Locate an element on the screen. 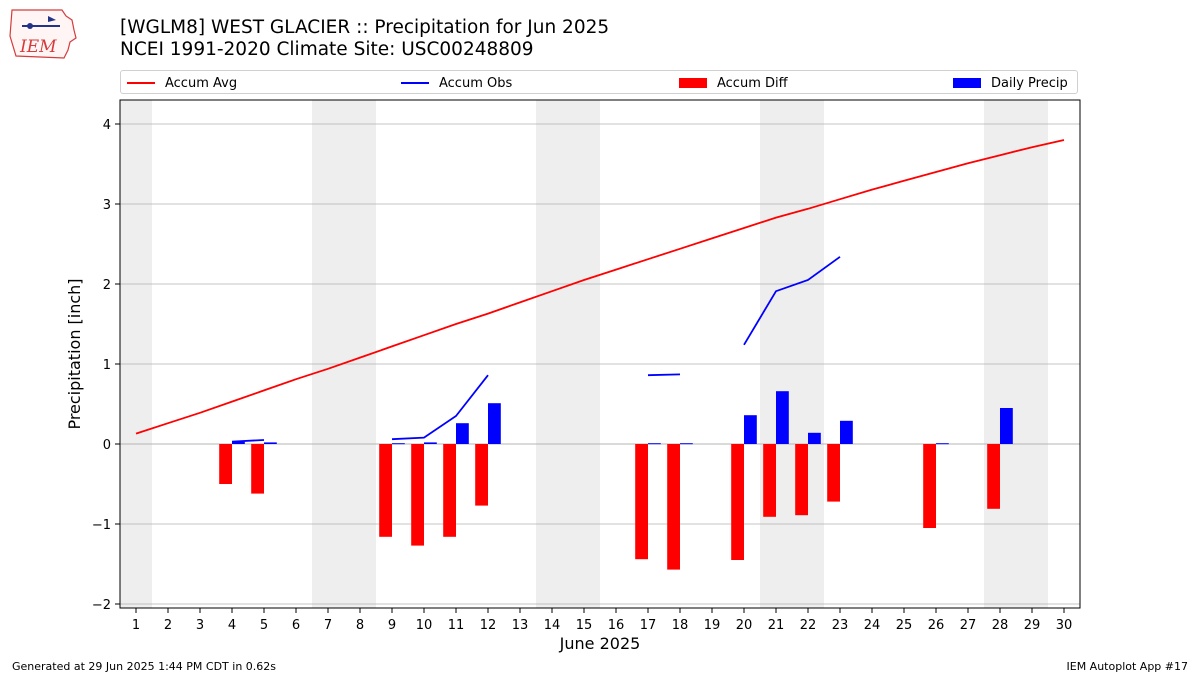 Image resolution: width=1200 pixels, height=675 pixels. y-tick-label: −2 is located at coordinates (101, 605).